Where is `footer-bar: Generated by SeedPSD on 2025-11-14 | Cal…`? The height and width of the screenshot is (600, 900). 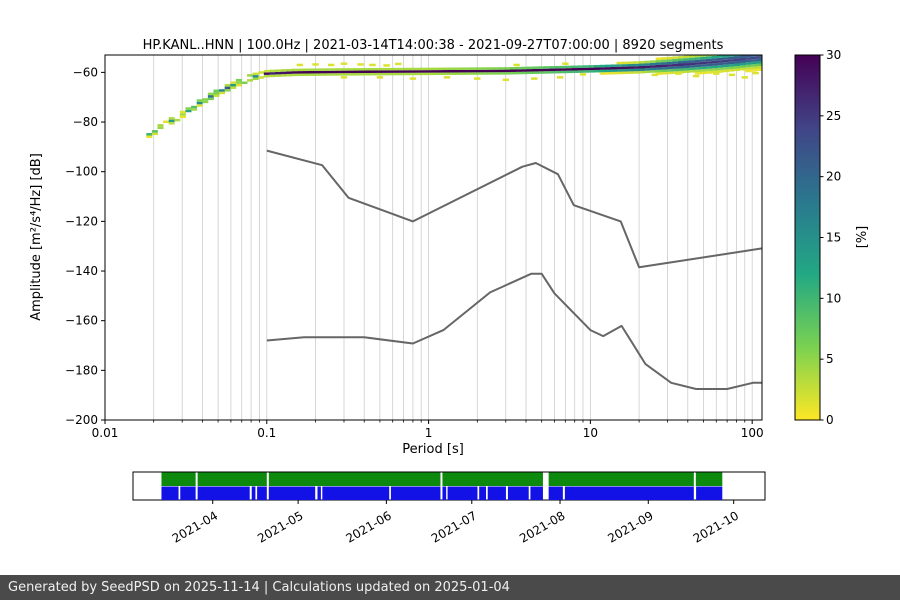
footer-bar: Generated by SeedPSD on 2025-11-14 | Cal… is located at coordinates (450, 587).